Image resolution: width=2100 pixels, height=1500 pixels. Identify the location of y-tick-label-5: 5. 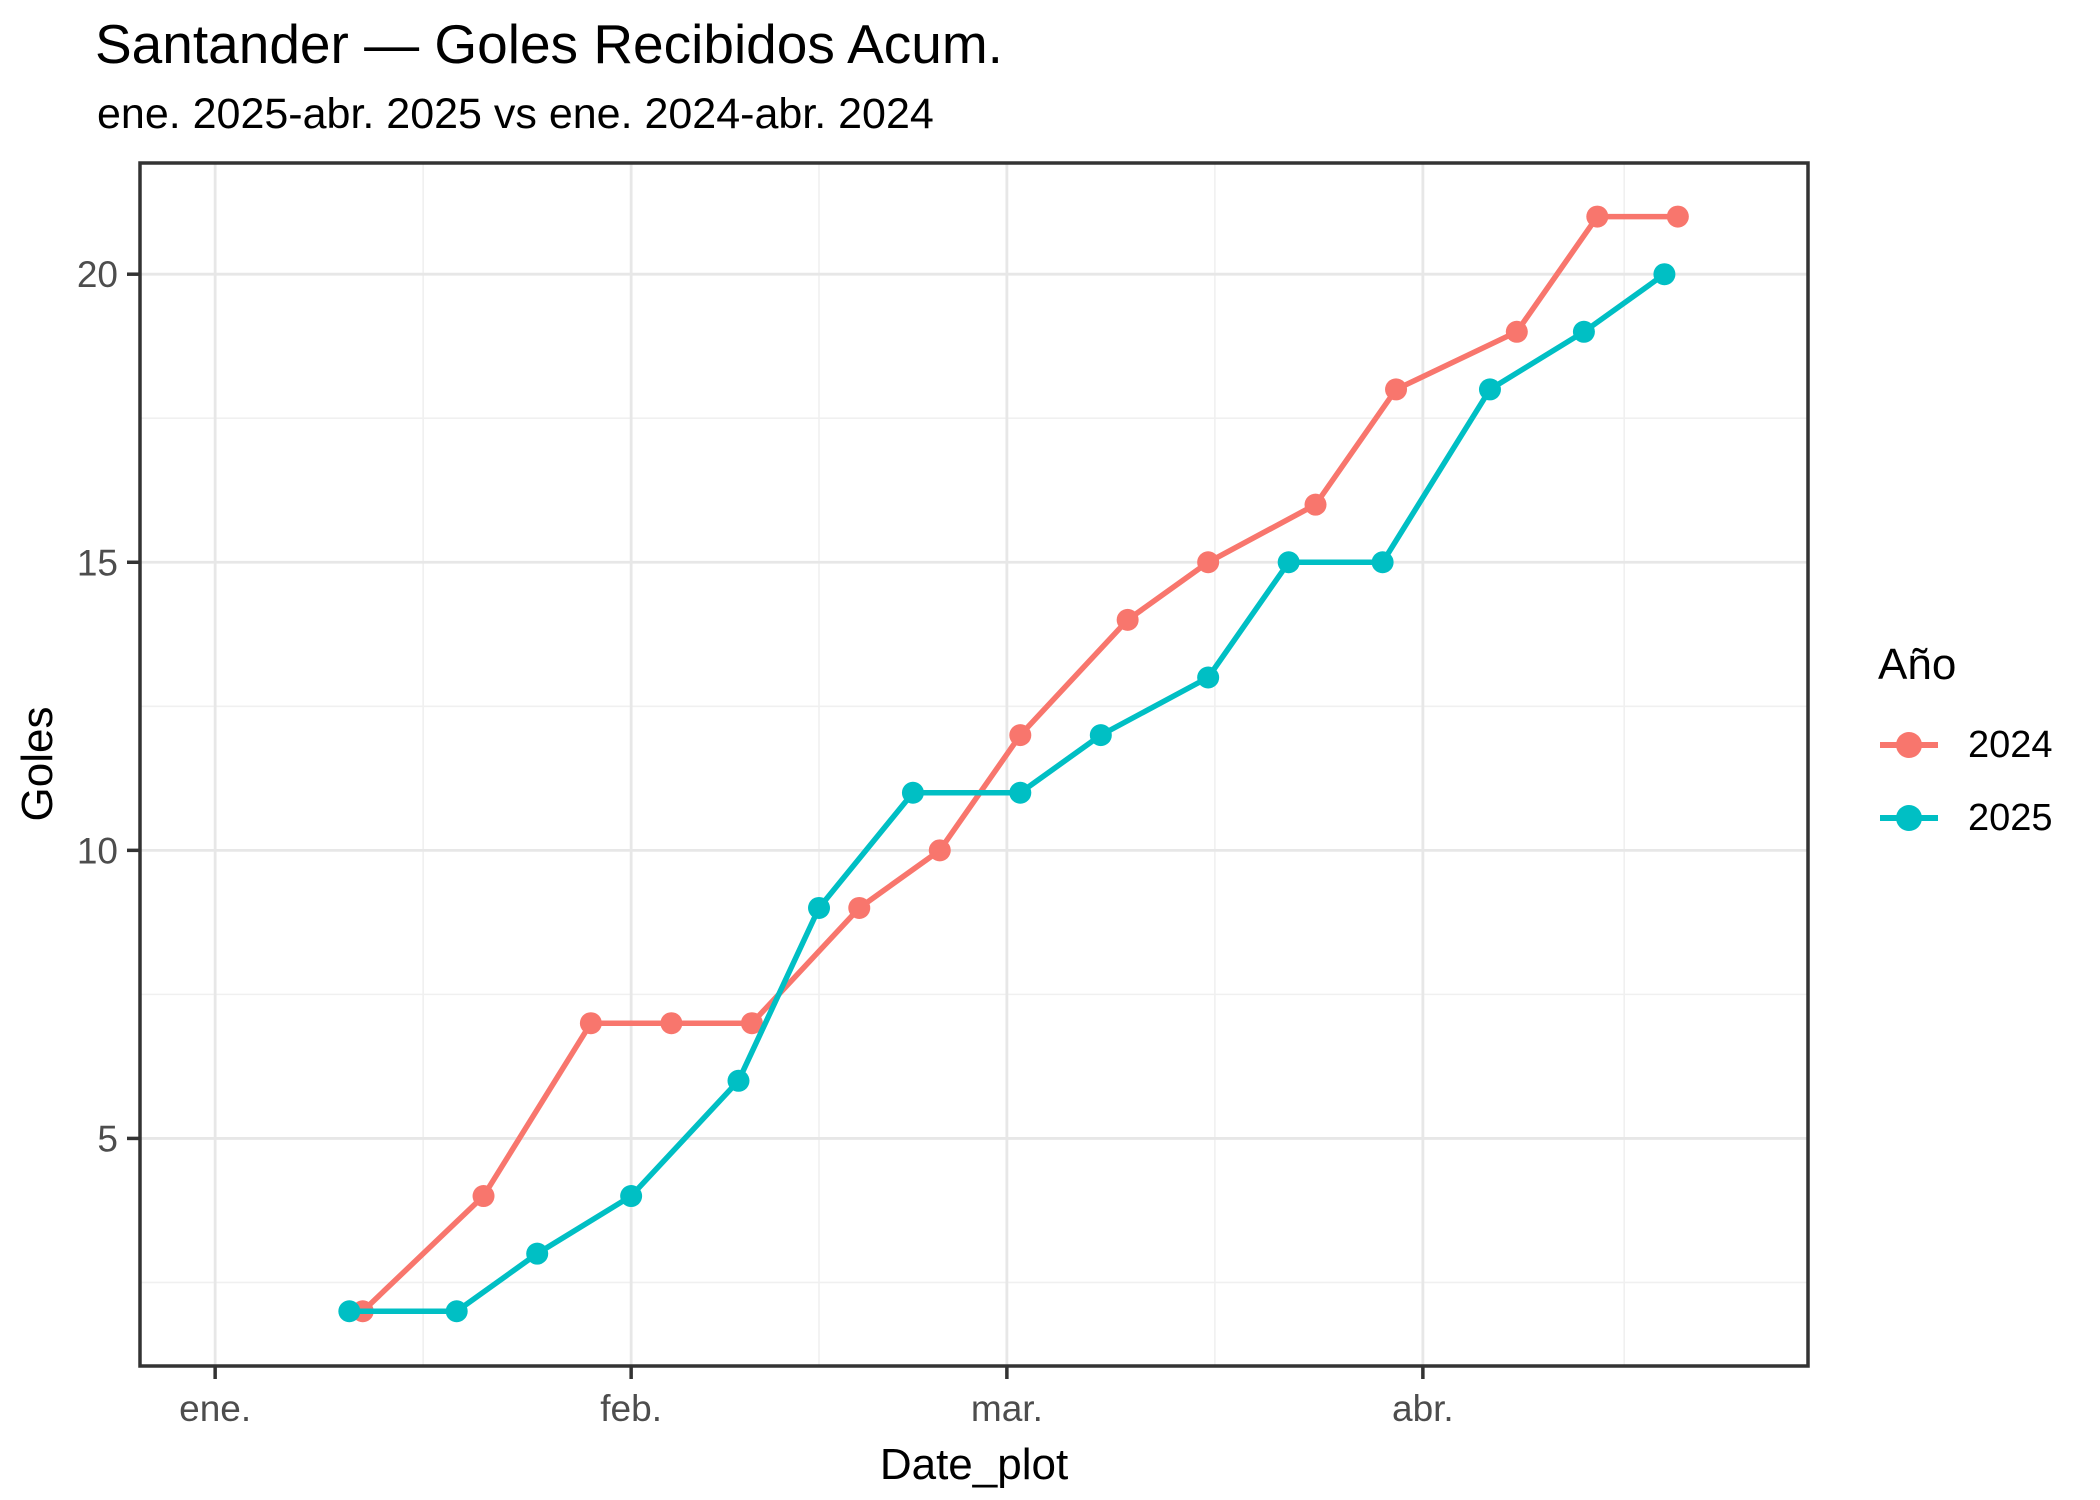
(107, 1138).